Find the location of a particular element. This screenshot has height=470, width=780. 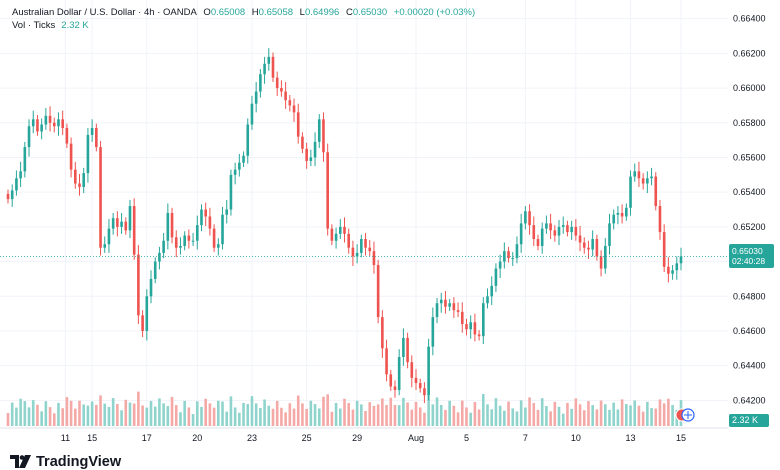

low-label: L is located at coordinates (302, 12).